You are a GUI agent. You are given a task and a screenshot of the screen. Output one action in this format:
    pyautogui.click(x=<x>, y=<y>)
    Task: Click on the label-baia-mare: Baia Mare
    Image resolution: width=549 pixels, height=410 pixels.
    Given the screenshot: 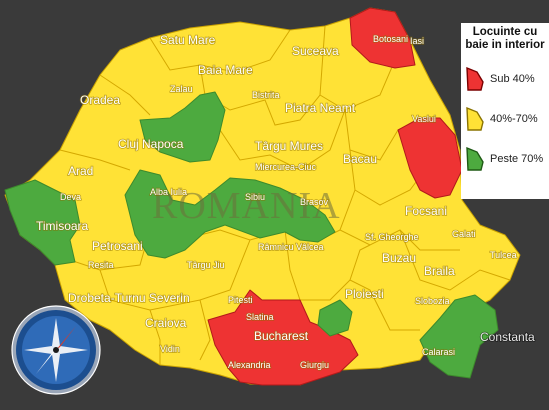 What is the action you would take?
    pyautogui.click(x=225, y=70)
    